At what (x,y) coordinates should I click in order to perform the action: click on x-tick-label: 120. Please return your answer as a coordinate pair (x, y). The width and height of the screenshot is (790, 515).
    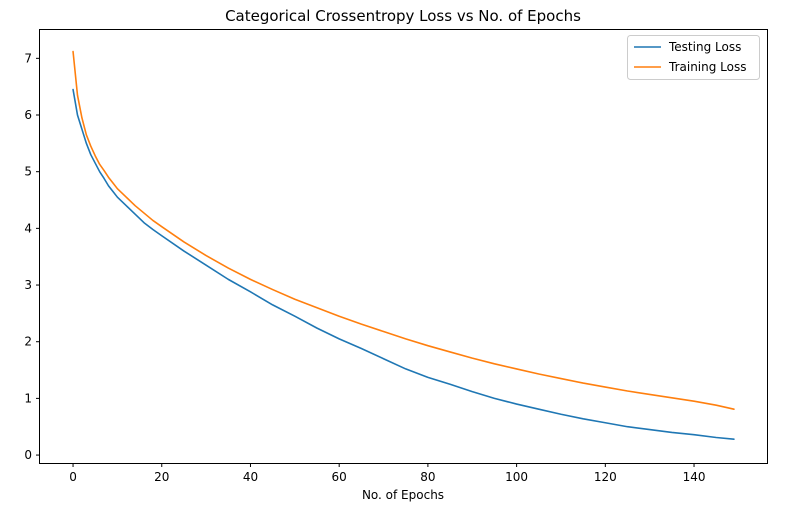
    Looking at the image, I should click on (605, 477).